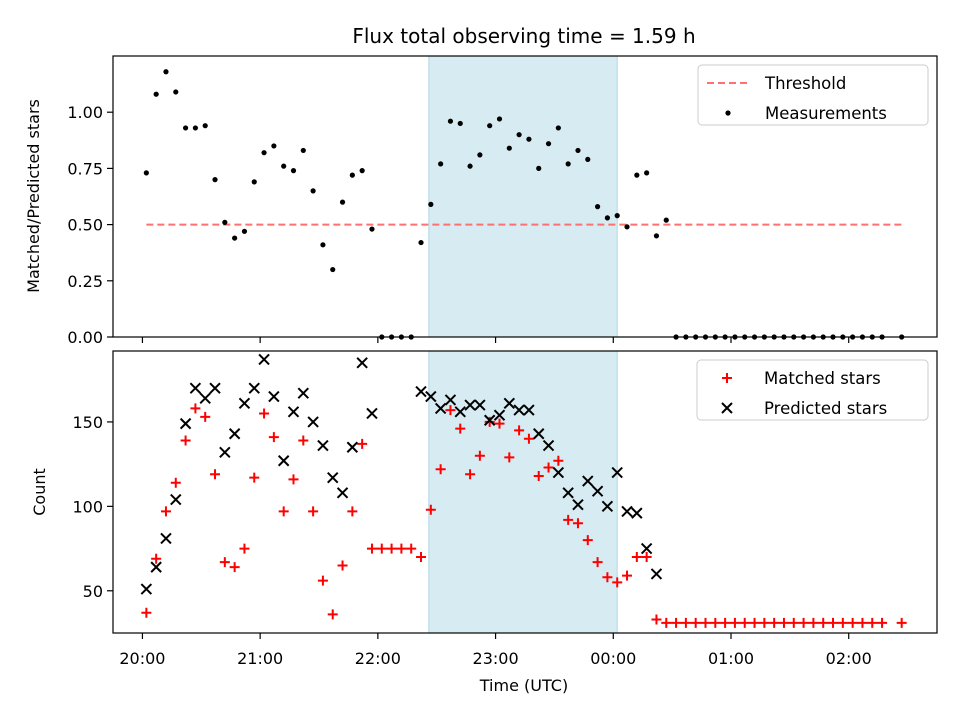  I want to click on y-tick-label: 0.00, so click(85, 337).